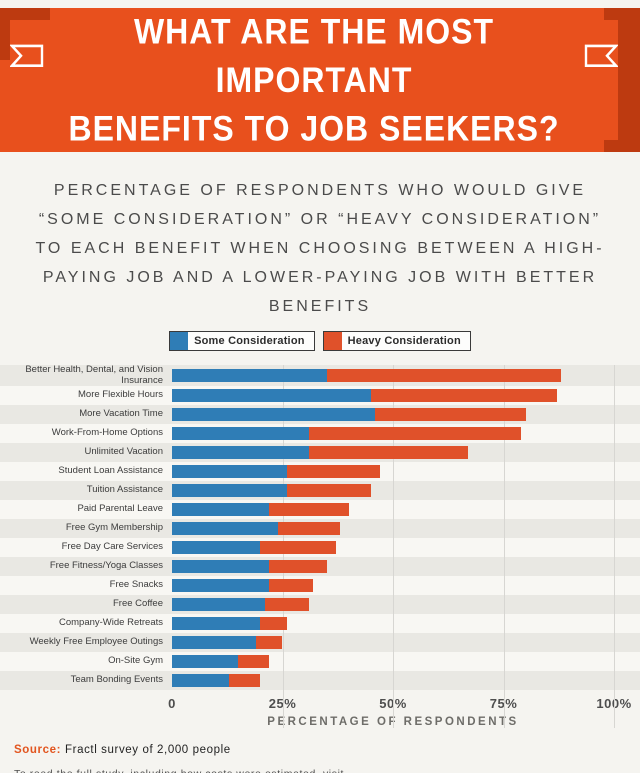  What do you see at coordinates (107, 433) in the screenshot?
I see `category-label: Work-From-Home Options` at bounding box center [107, 433].